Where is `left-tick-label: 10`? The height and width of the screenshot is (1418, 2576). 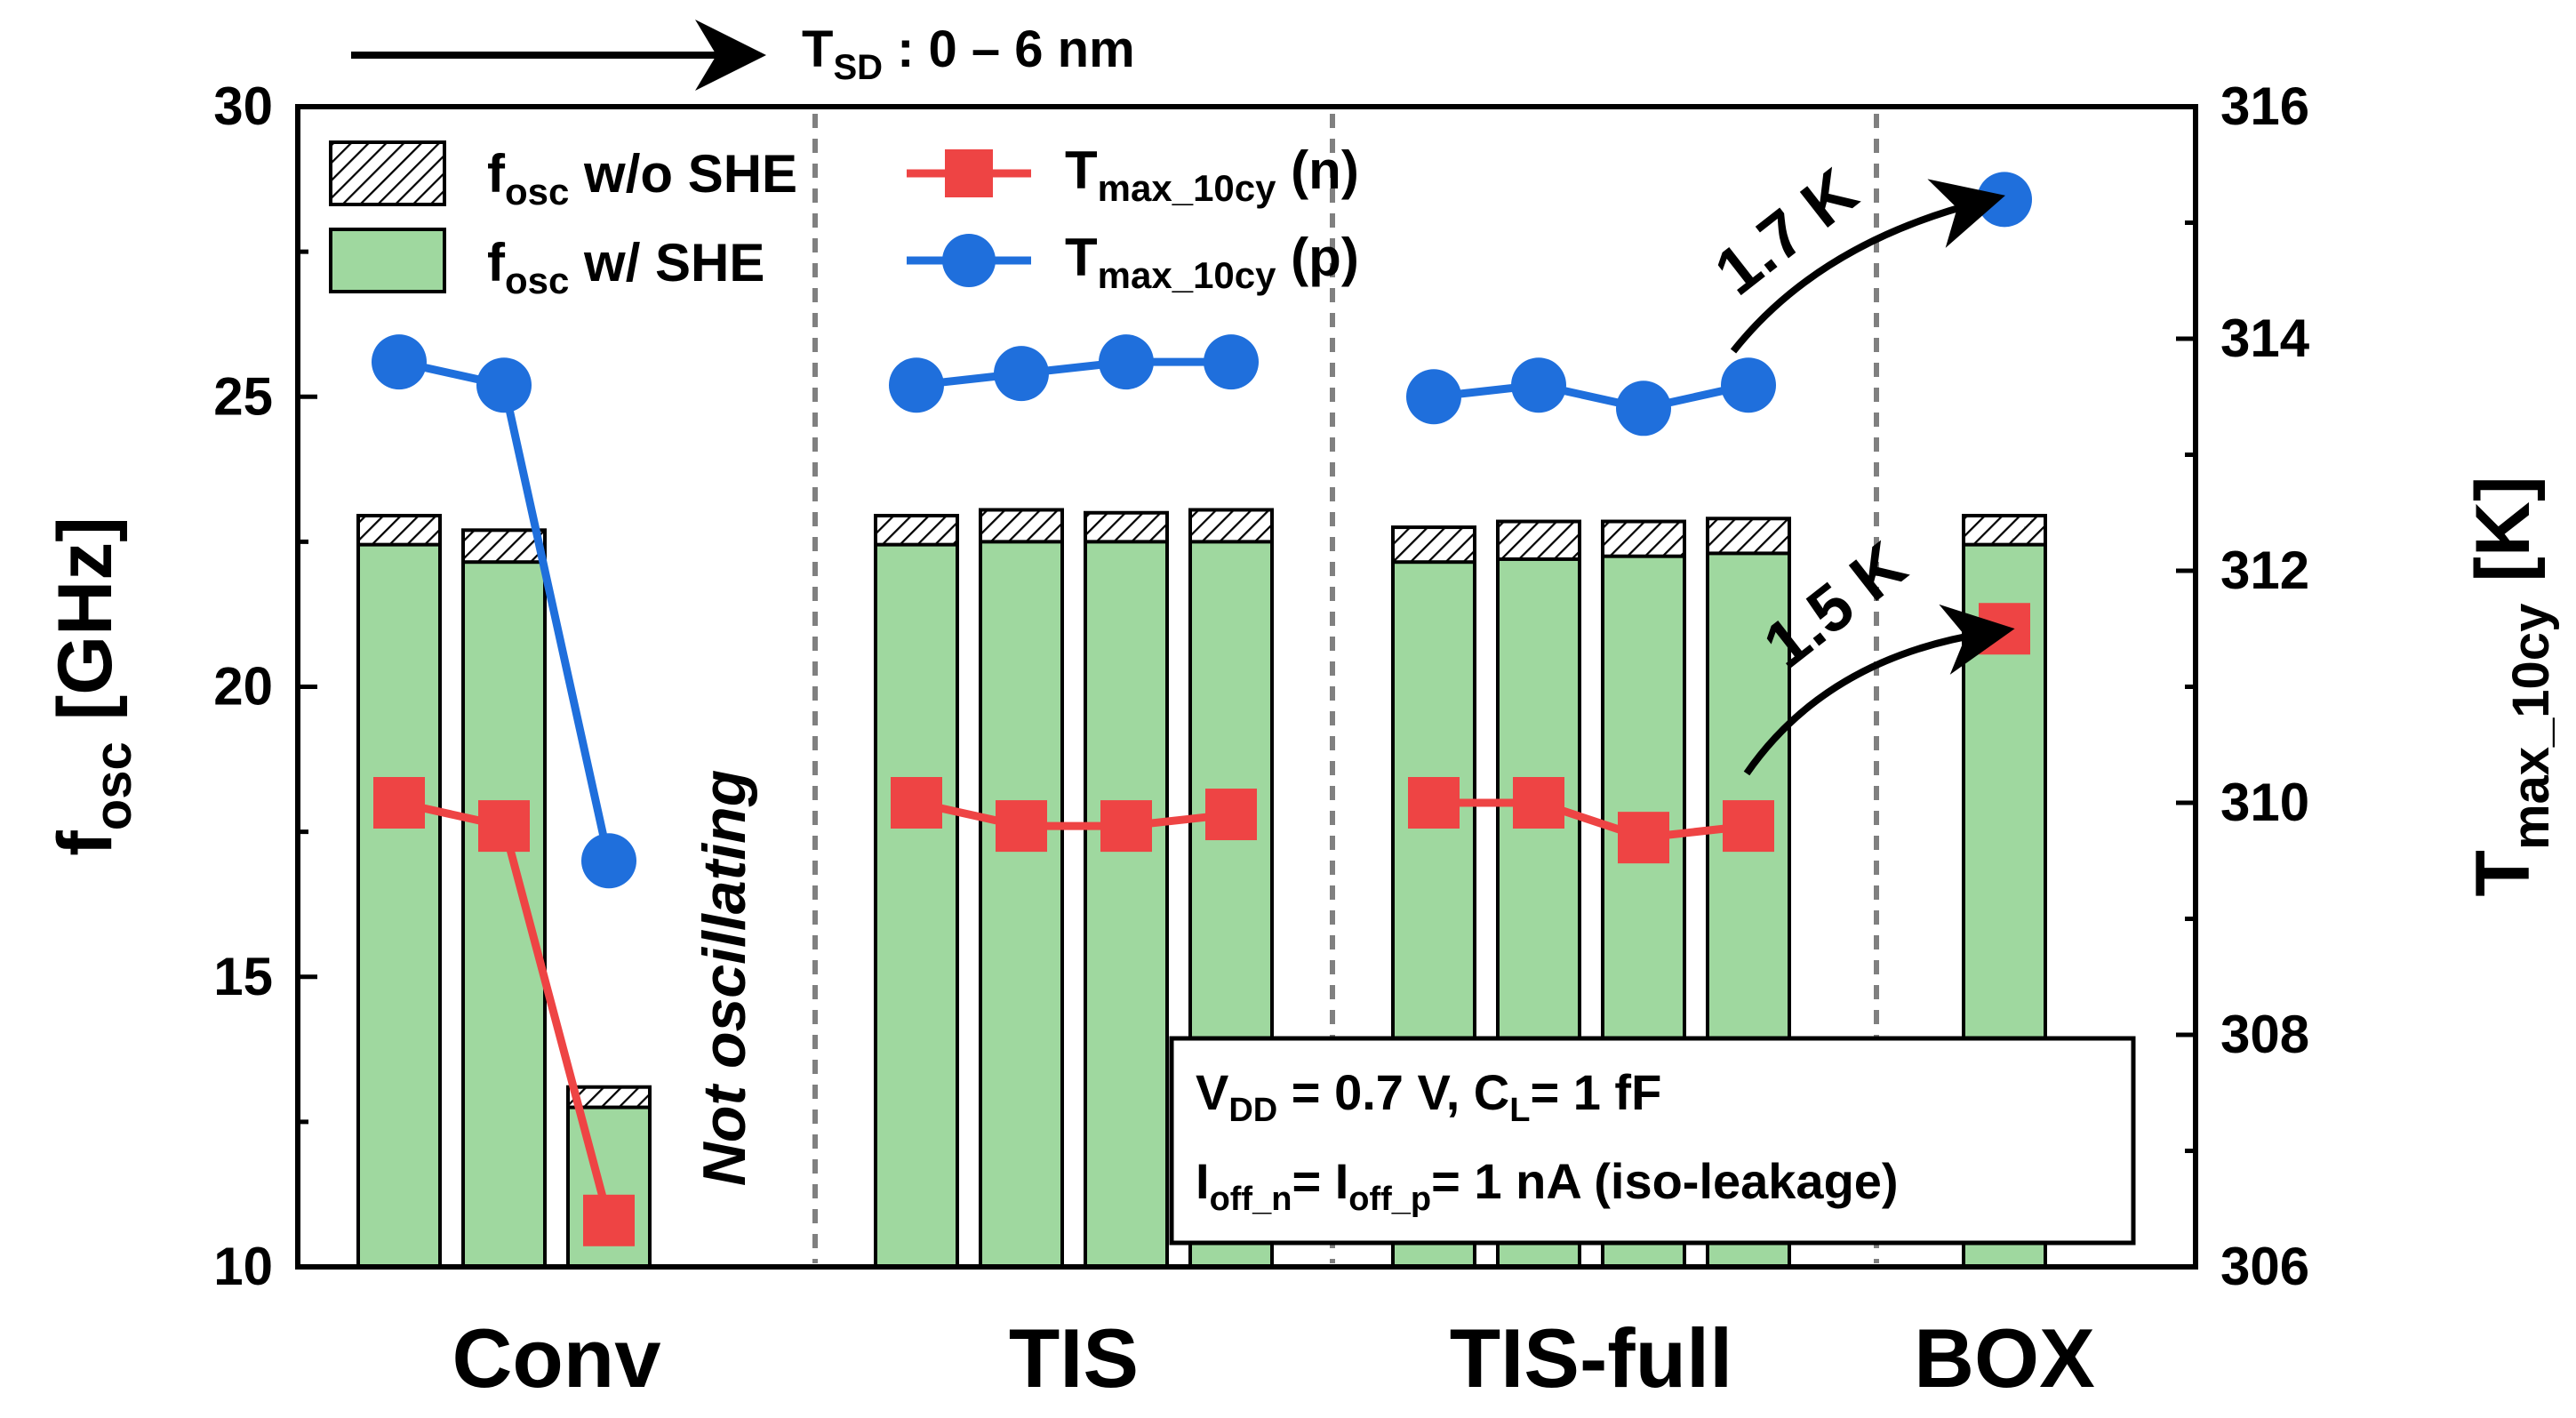 left-tick-label: 10 is located at coordinates (243, 1266).